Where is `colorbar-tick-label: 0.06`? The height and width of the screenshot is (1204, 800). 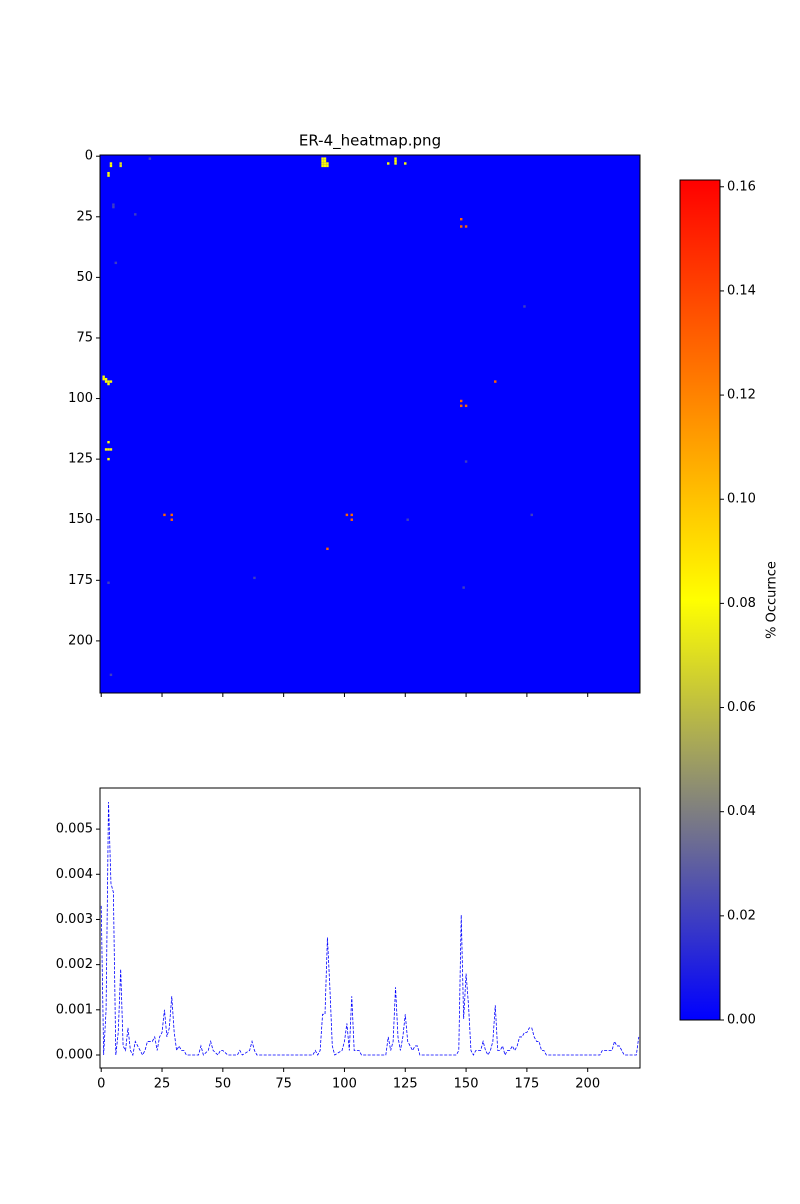
colorbar-tick-label: 0.06 is located at coordinates (741, 707).